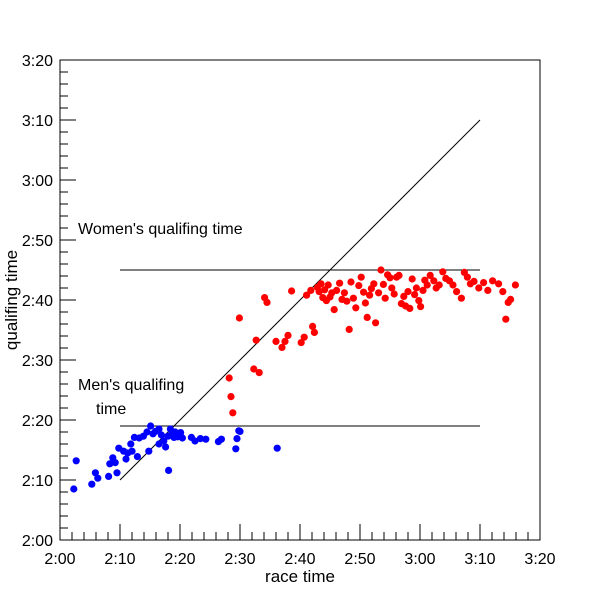 This screenshot has width=600, height=605. Describe the element at coordinates (37, 361) in the screenshot. I see `y-tick-label: 2:30` at that location.